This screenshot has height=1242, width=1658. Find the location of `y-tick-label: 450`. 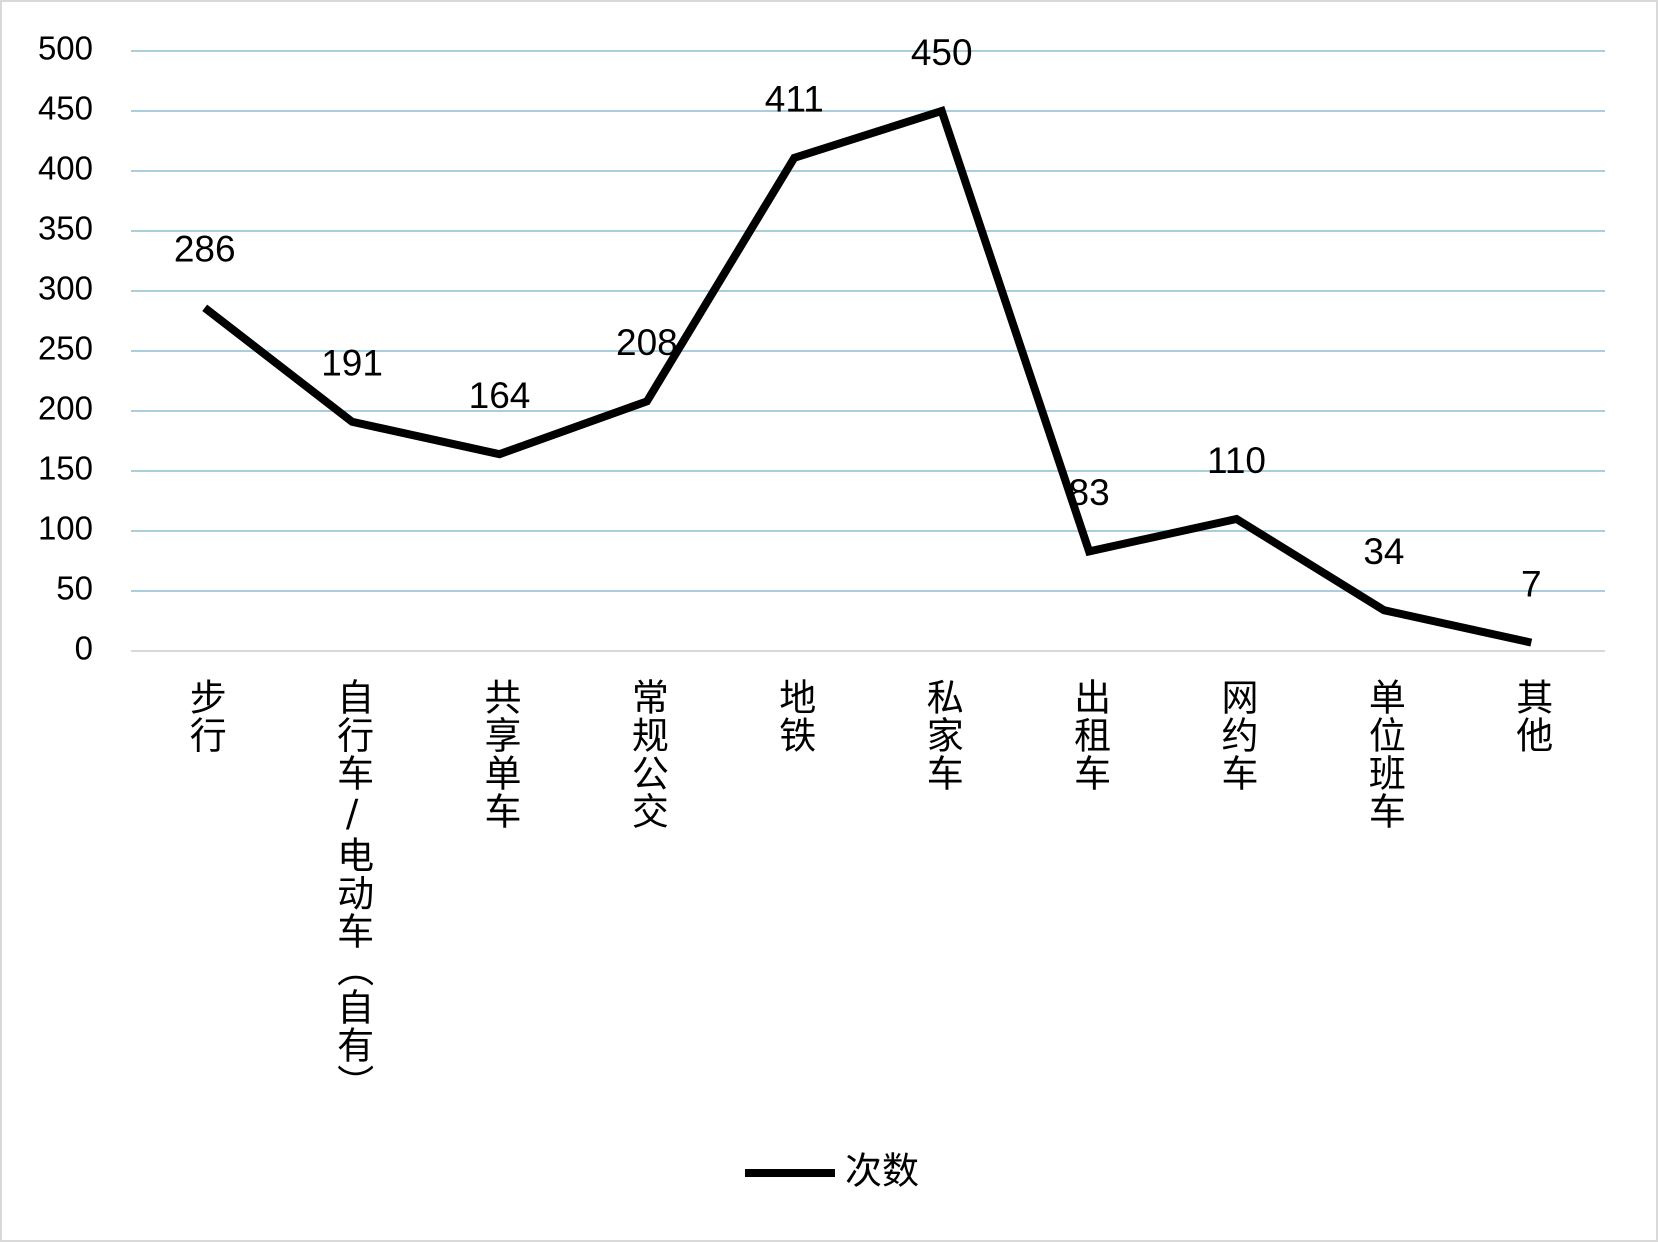

y-tick-label: 450 is located at coordinates (65, 108).